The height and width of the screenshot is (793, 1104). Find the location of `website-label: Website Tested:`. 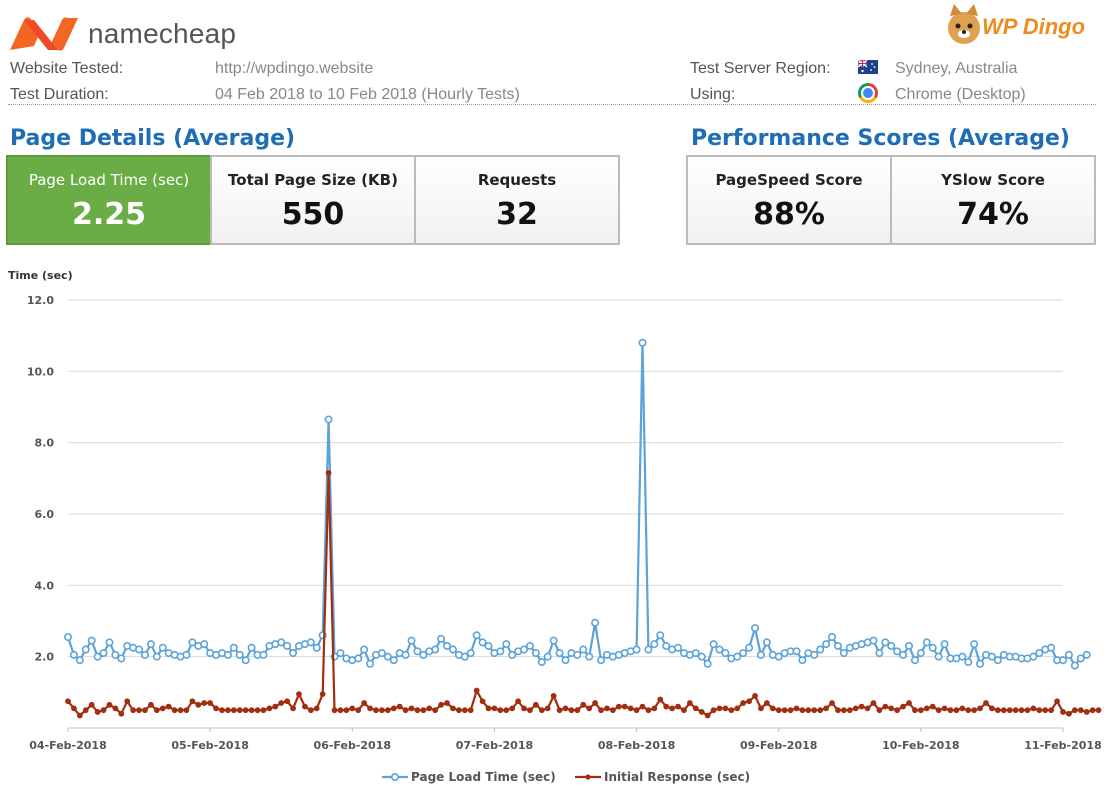

website-label: Website Tested: is located at coordinates (67, 68).